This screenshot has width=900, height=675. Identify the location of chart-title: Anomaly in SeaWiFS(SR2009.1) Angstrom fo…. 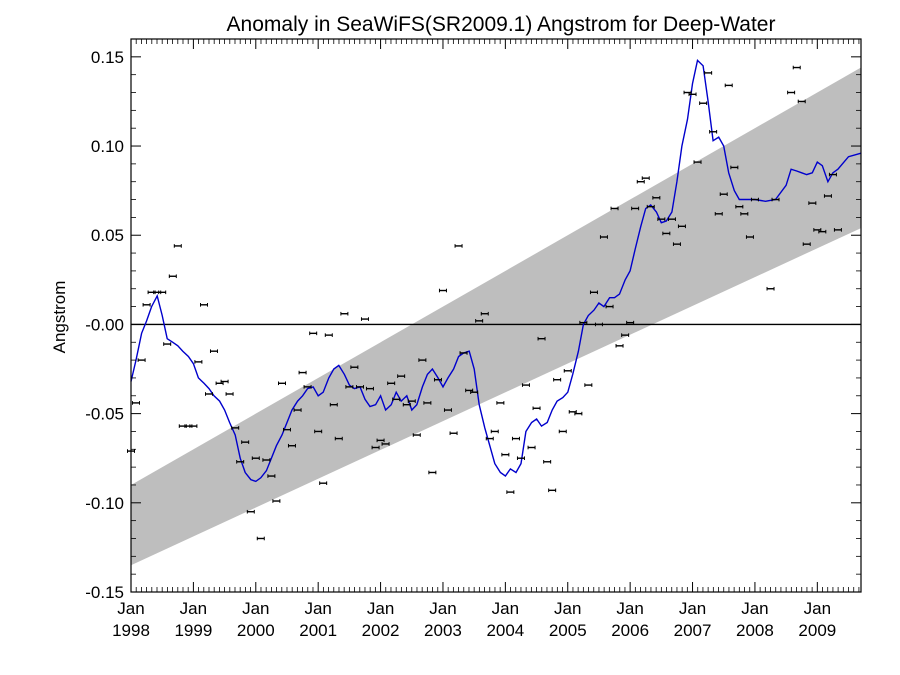
(501, 24).